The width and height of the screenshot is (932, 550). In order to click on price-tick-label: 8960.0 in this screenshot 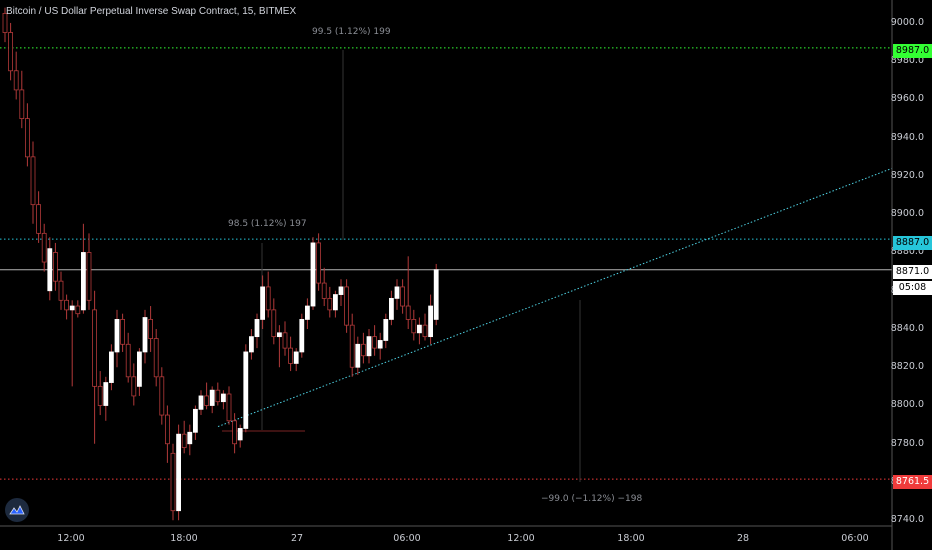, I will do `click(907, 99)`.